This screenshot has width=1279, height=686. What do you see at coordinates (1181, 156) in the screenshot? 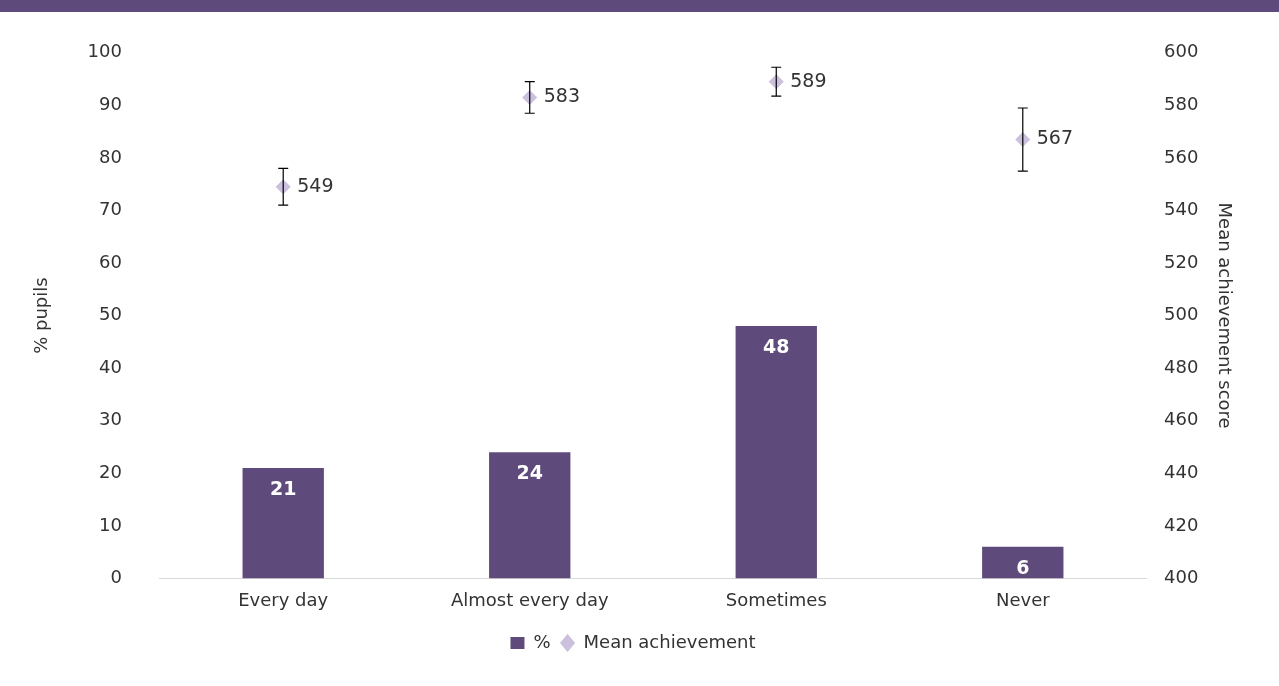
I see `y2-tick-label: 560` at bounding box center [1181, 156].